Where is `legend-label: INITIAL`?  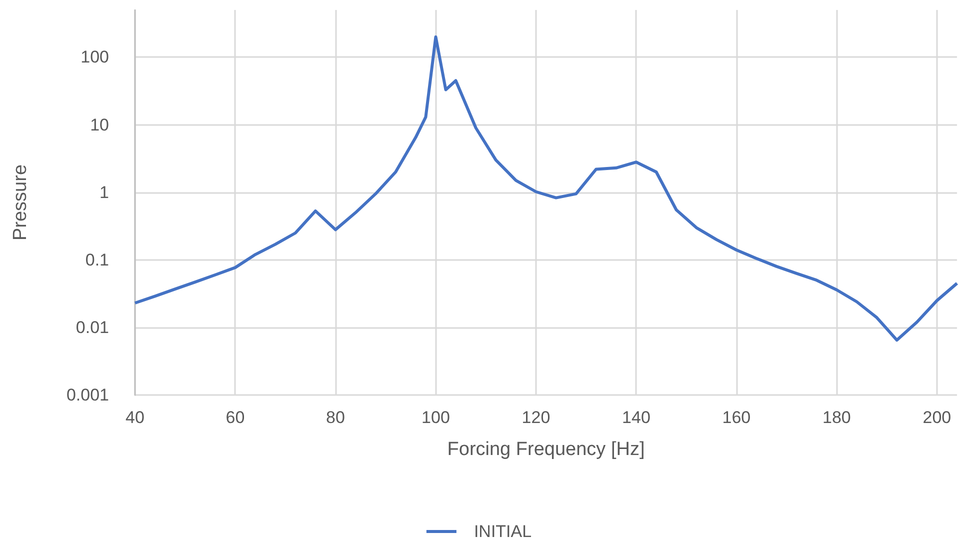
legend-label: INITIAL is located at coordinates (503, 531).